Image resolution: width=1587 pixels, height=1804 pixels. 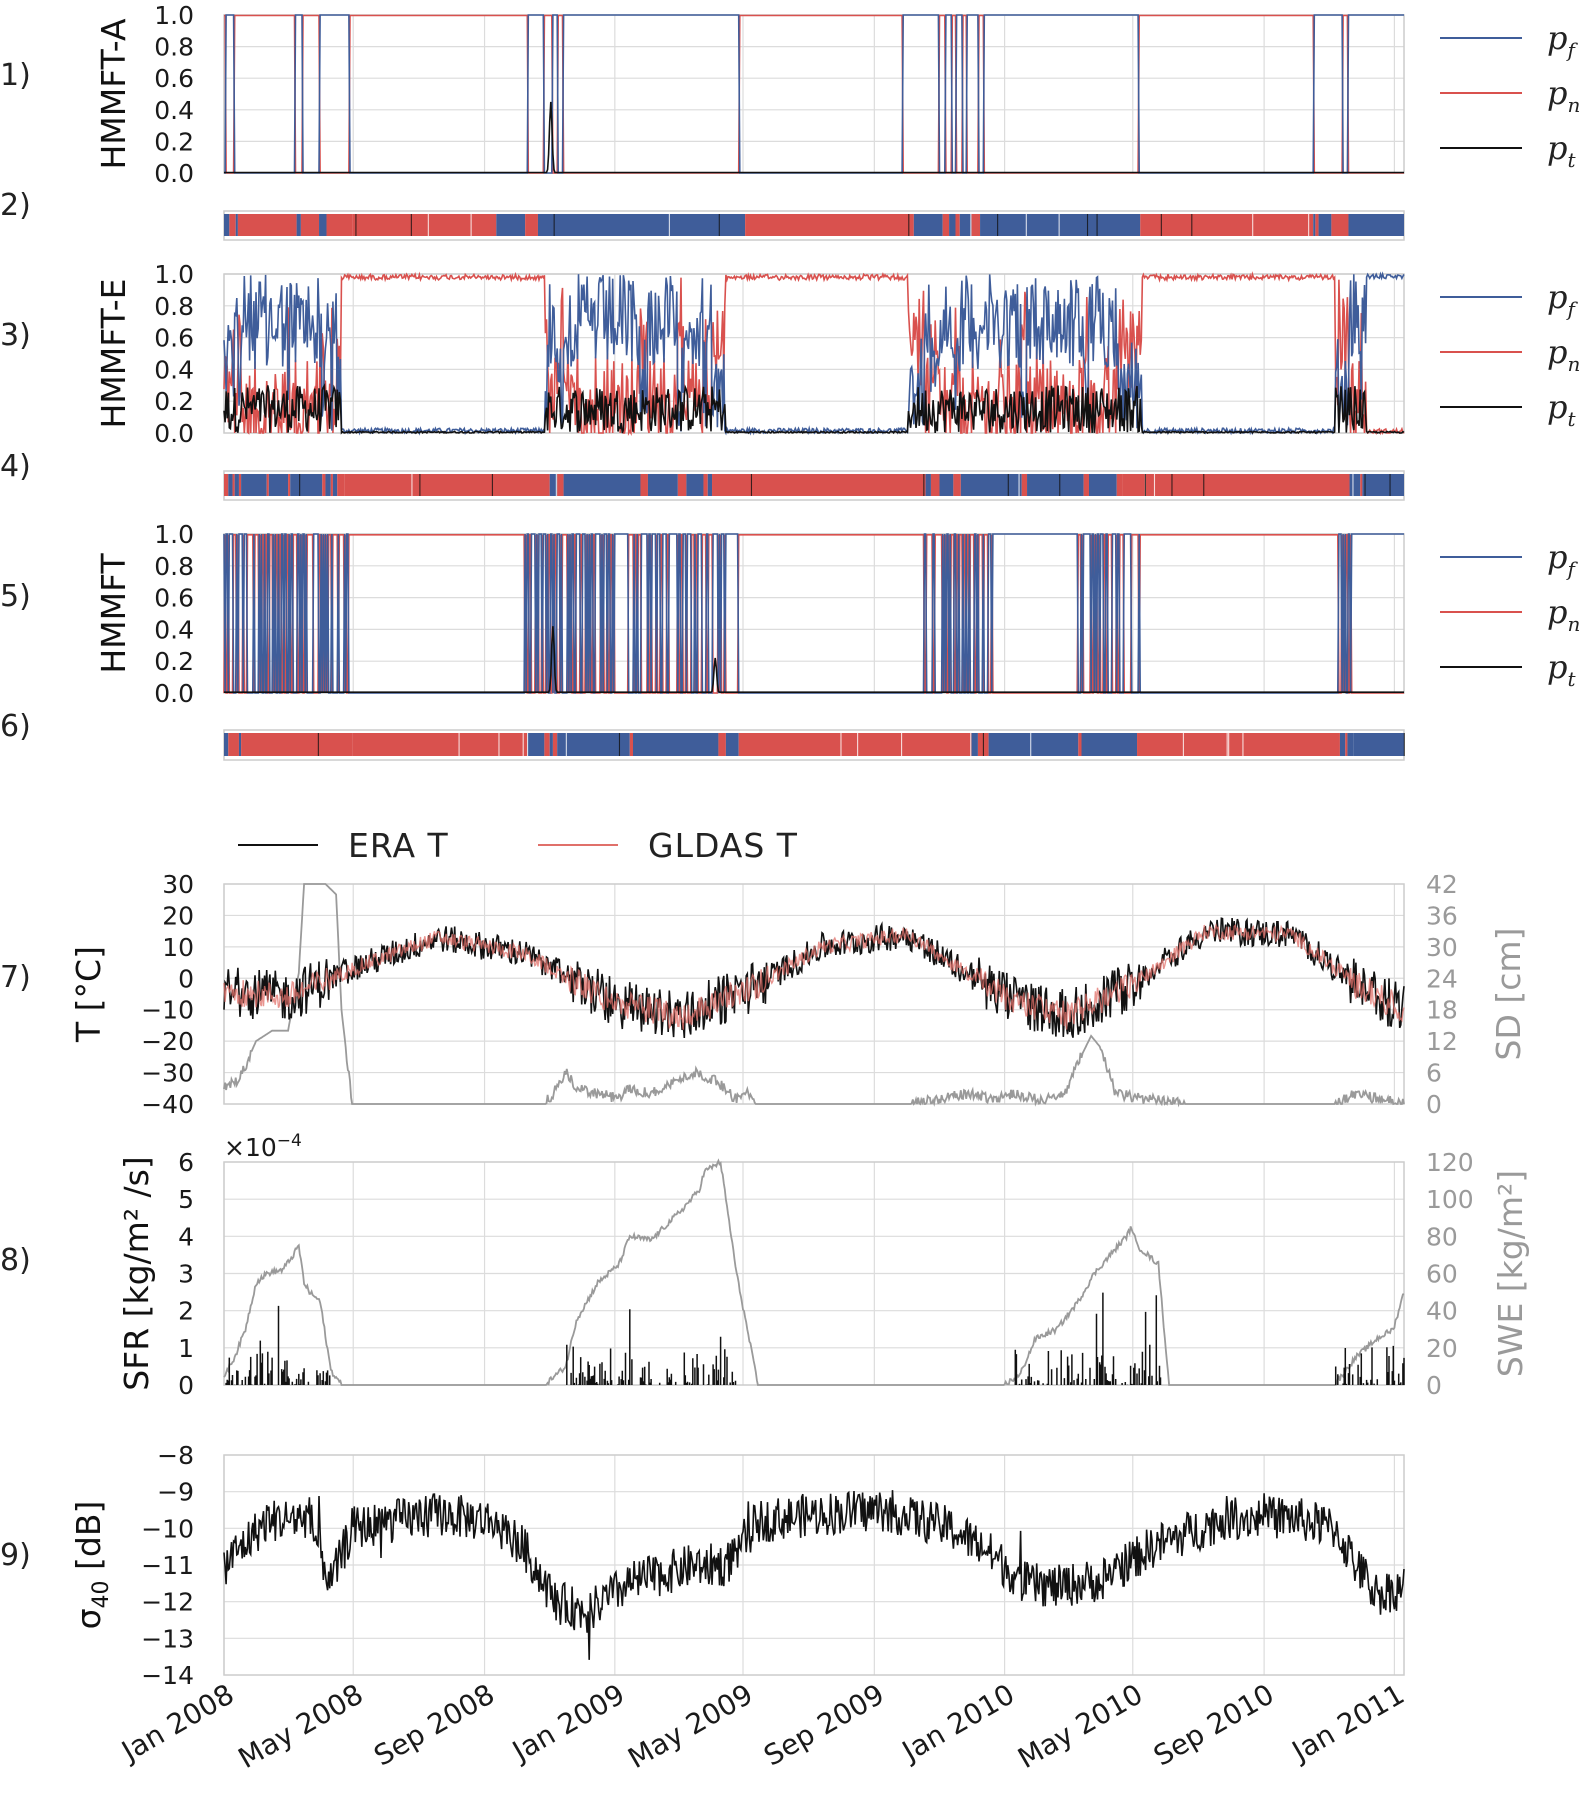 I want to click on panel5-ytick-4: 0.8, so click(x=174, y=566).